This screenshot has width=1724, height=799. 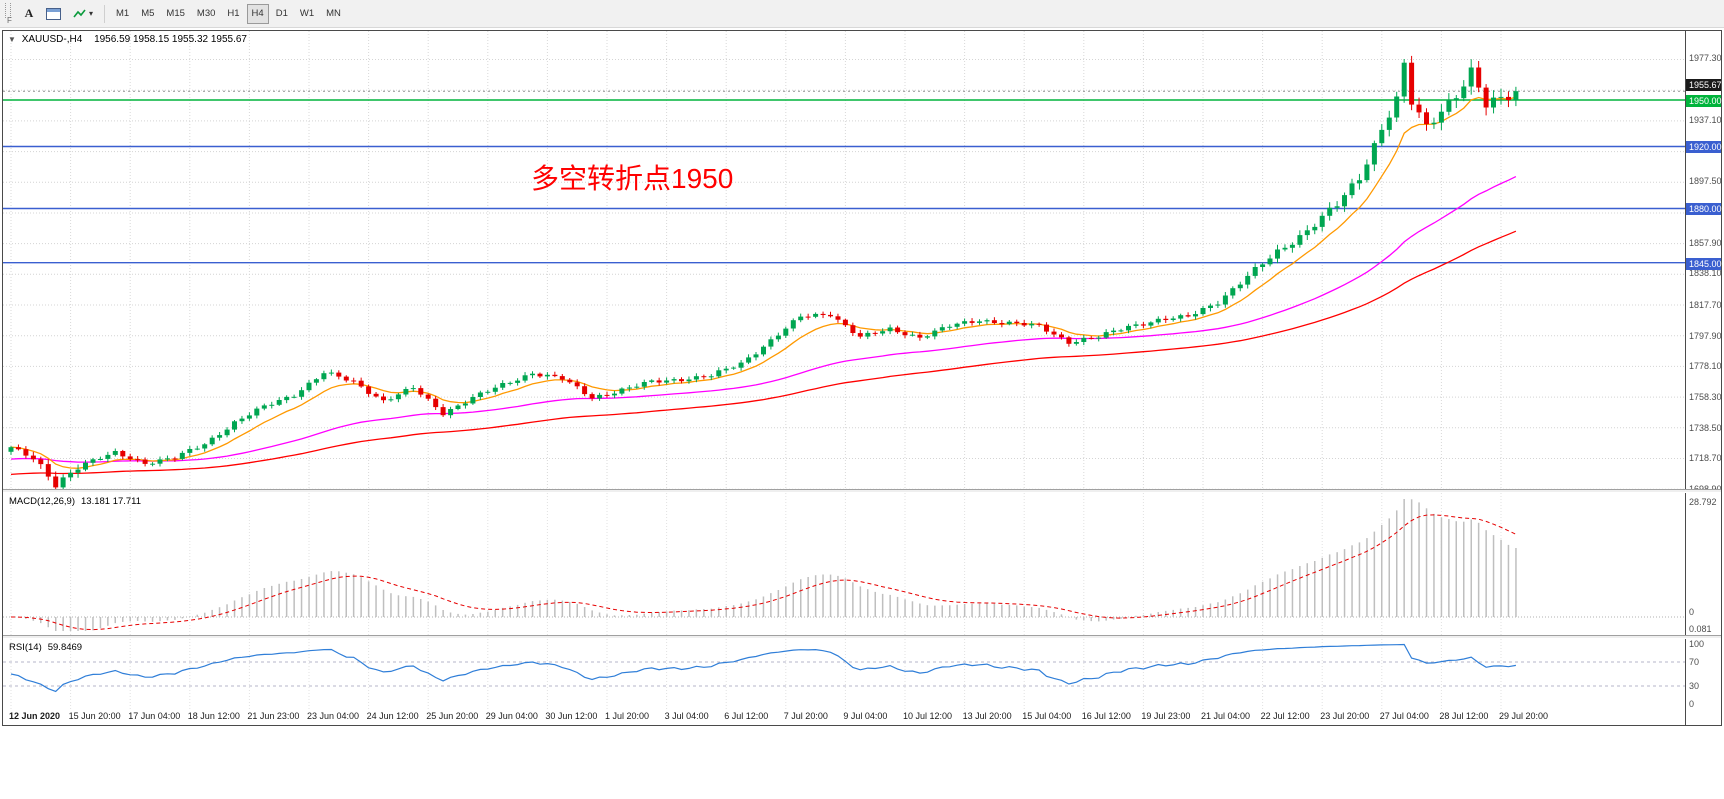 I want to click on axis-label: 1758.30, so click(x=1705, y=397).